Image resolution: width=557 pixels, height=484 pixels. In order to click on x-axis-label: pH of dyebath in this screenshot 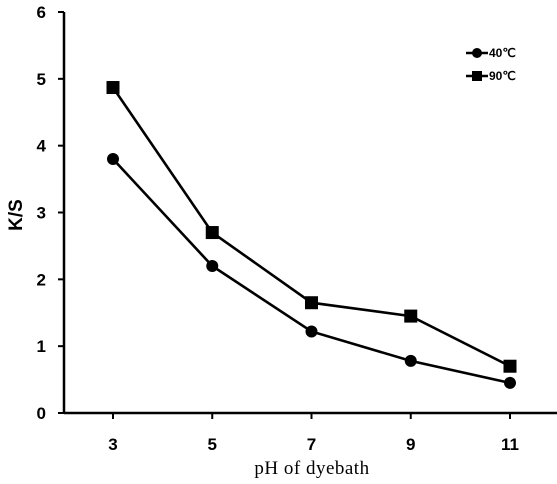, I will do `click(311, 468)`.